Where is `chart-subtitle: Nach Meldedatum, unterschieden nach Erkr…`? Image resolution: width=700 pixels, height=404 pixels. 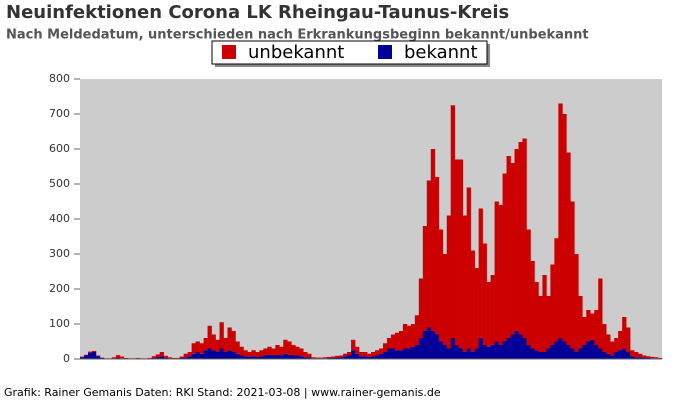 chart-subtitle: Nach Meldedatum, unterschieden nach Erkr… is located at coordinates (297, 35).